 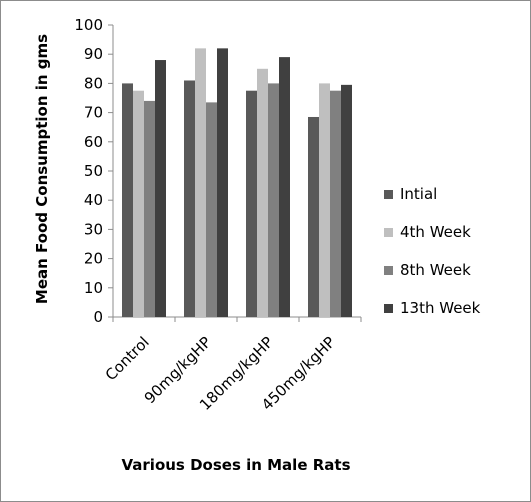 What do you see at coordinates (440, 308) in the screenshot?
I see `legend-label: 13th Week` at bounding box center [440, 308].